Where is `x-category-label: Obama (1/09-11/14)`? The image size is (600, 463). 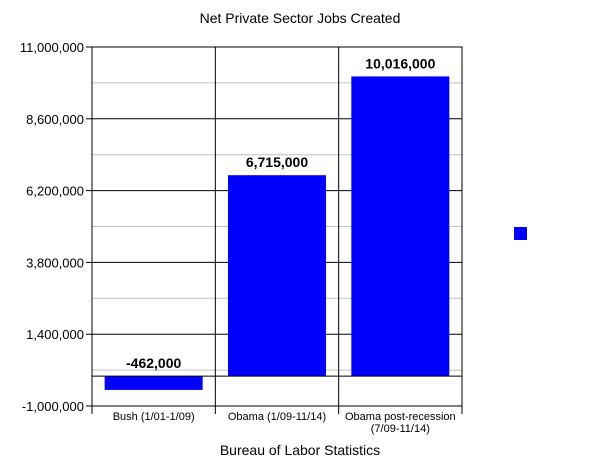
x-category-label: Obama (1/09-11/14) is located at coordinates (277, 417).